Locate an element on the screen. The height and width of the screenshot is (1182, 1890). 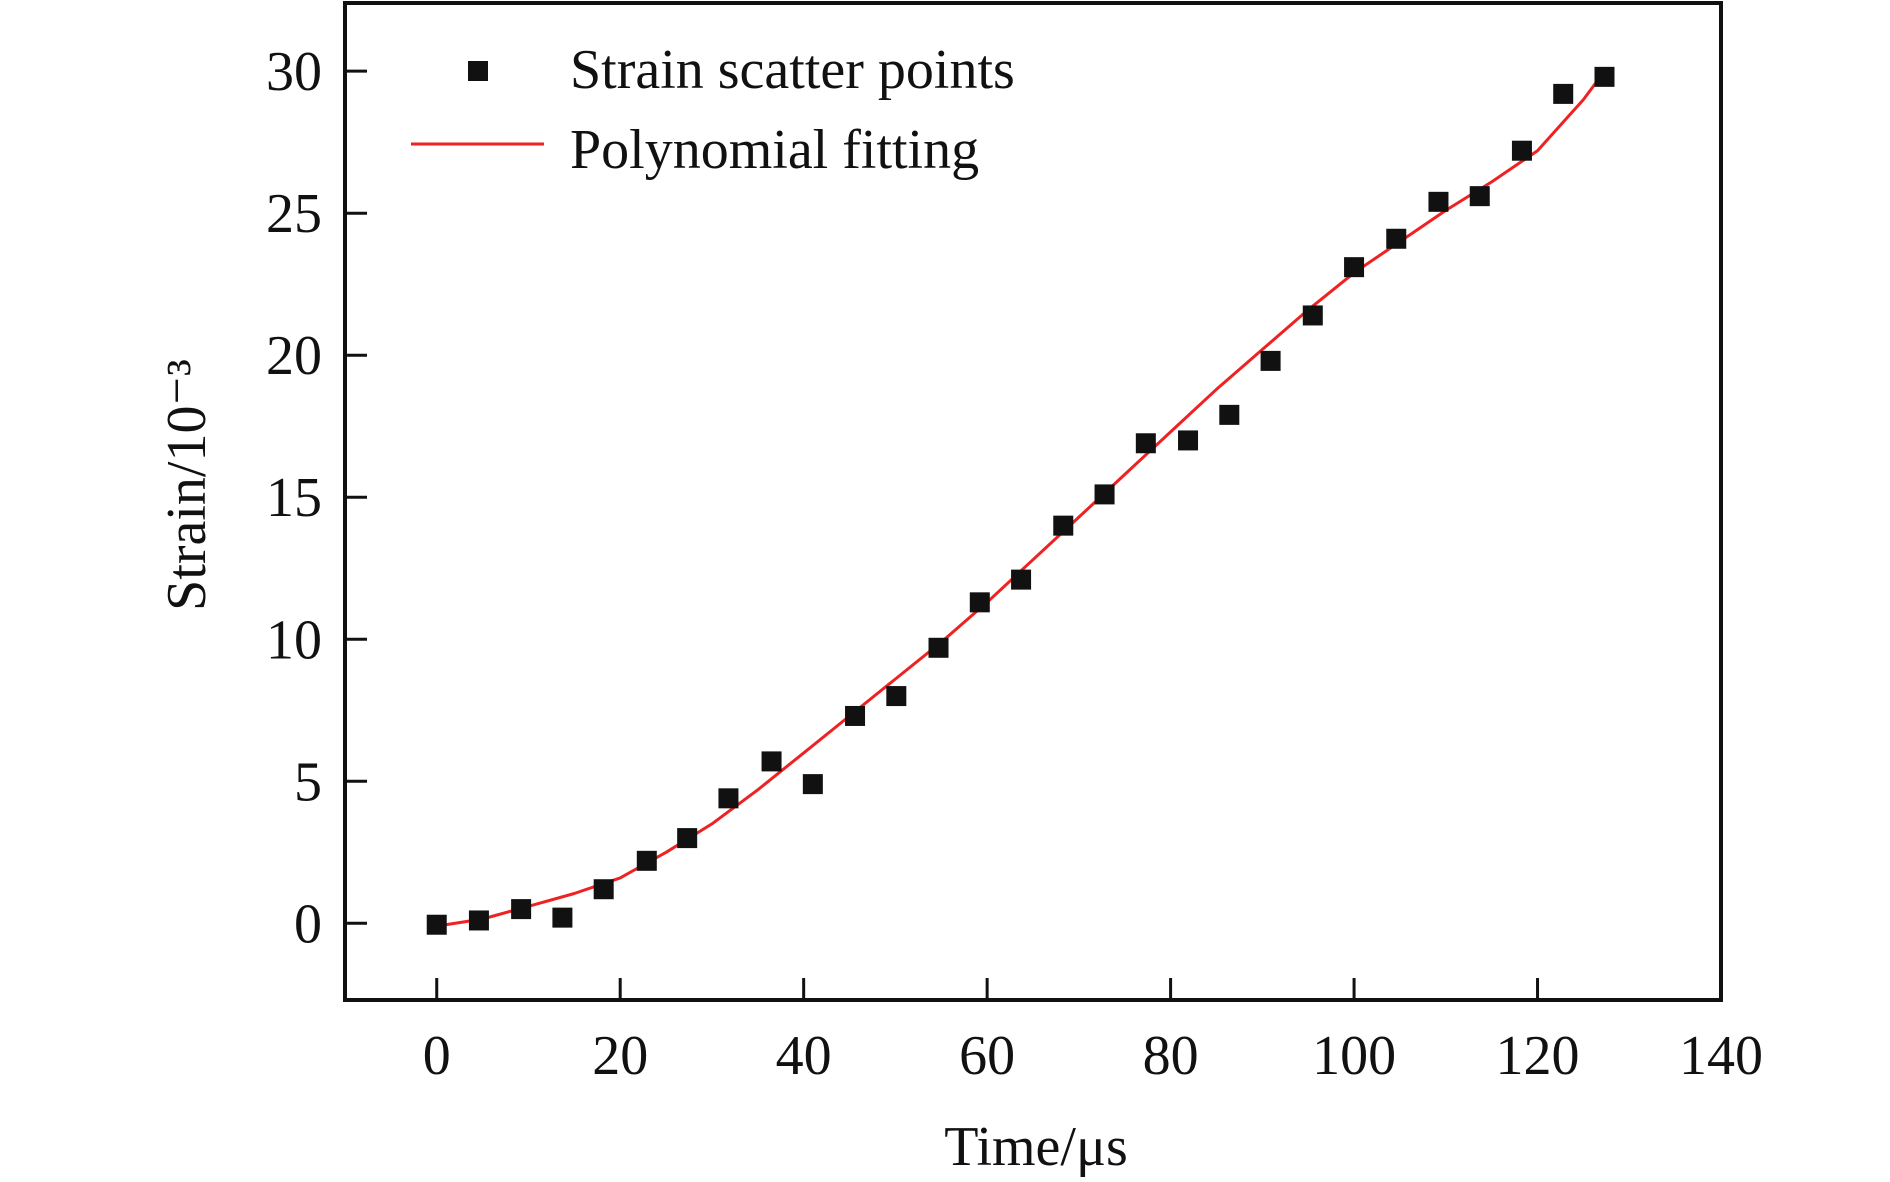
x-axis-label: Time/μs is located at coordinates (1036, 1147).